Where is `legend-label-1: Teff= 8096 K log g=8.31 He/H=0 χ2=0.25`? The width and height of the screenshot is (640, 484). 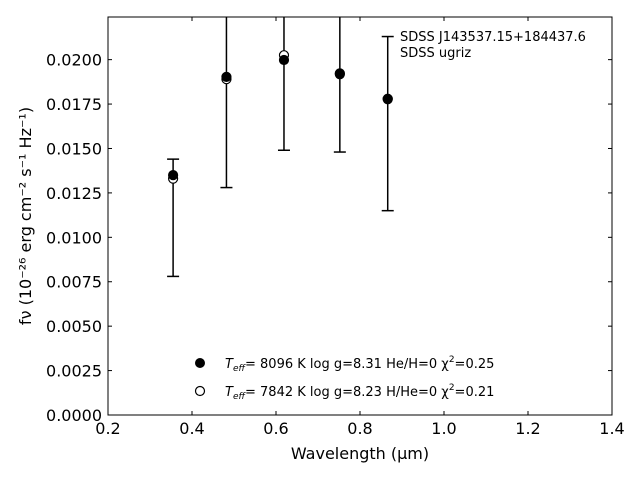 legend-label-1: Teff= 8096 K log g=8.31 He/H=0 χ2=0.25 is located at coordinates (359, 364).